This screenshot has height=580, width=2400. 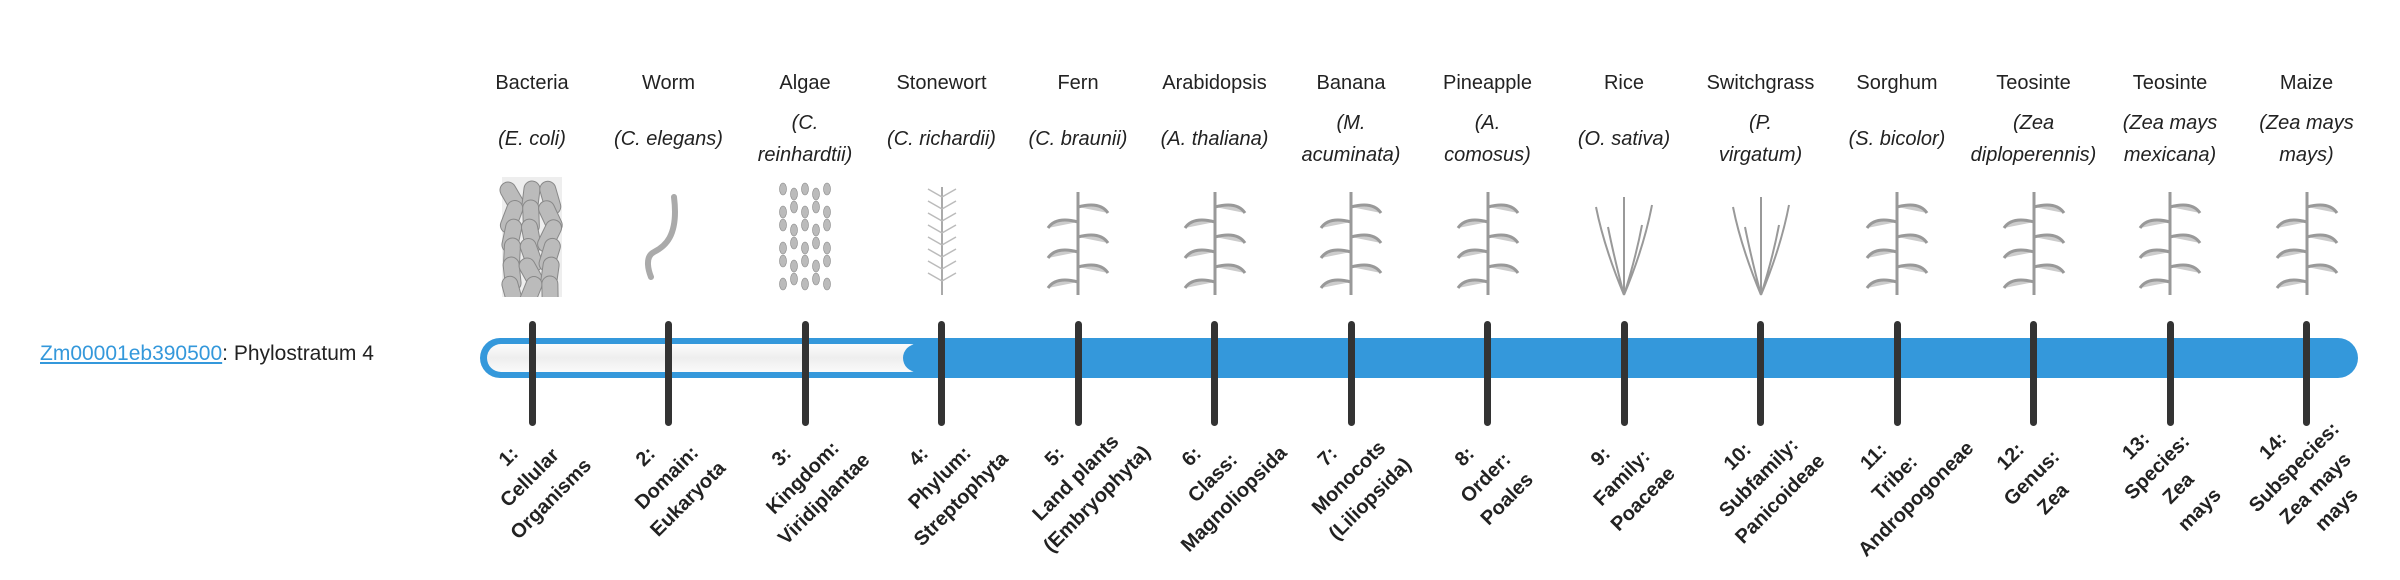 I want to click on gene-phylostratum-label: Zm00001eb390500: Phylostratum 4, so click(x=207, y=354).